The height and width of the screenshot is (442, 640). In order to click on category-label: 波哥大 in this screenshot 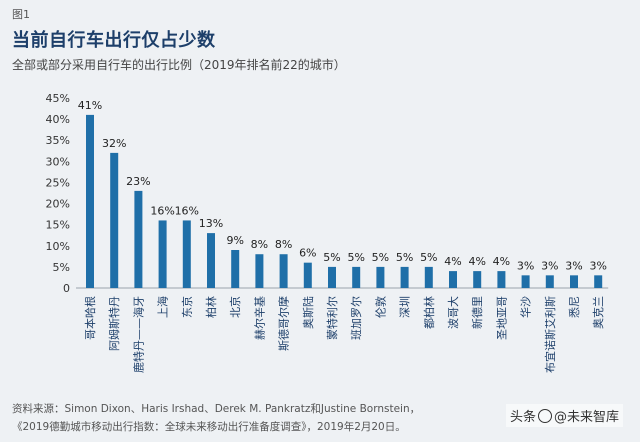, I will do `click(453, 312)`.